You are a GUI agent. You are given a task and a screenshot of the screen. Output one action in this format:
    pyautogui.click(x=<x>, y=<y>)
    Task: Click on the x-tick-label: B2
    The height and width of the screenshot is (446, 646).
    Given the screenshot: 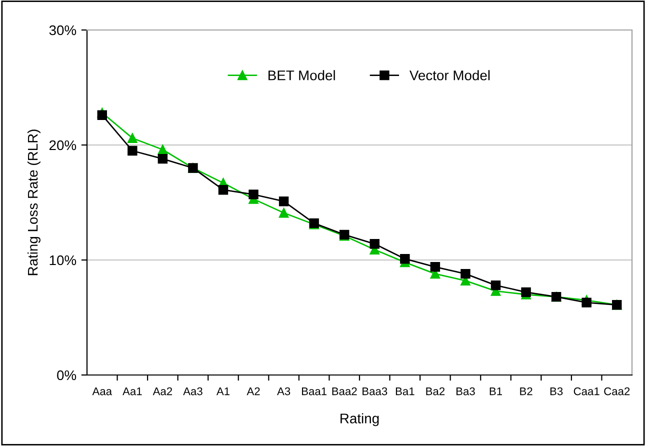 What is the action you would take?
    pyautogui.click(x=526, y=391)
    